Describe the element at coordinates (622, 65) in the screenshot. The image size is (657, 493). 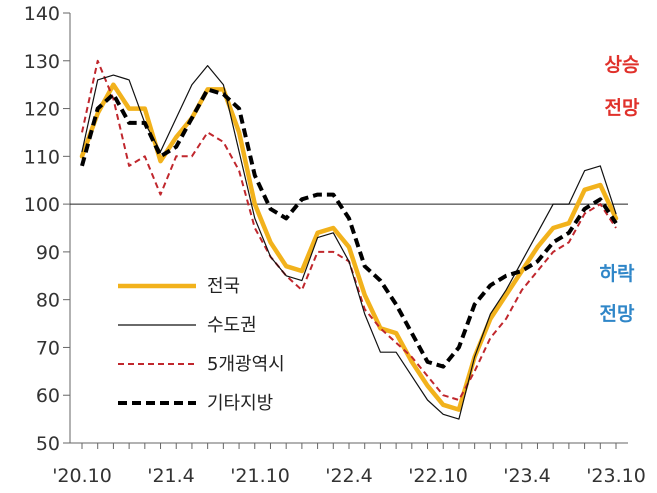
I see `annotation-rise-line1: 상승` at that location.